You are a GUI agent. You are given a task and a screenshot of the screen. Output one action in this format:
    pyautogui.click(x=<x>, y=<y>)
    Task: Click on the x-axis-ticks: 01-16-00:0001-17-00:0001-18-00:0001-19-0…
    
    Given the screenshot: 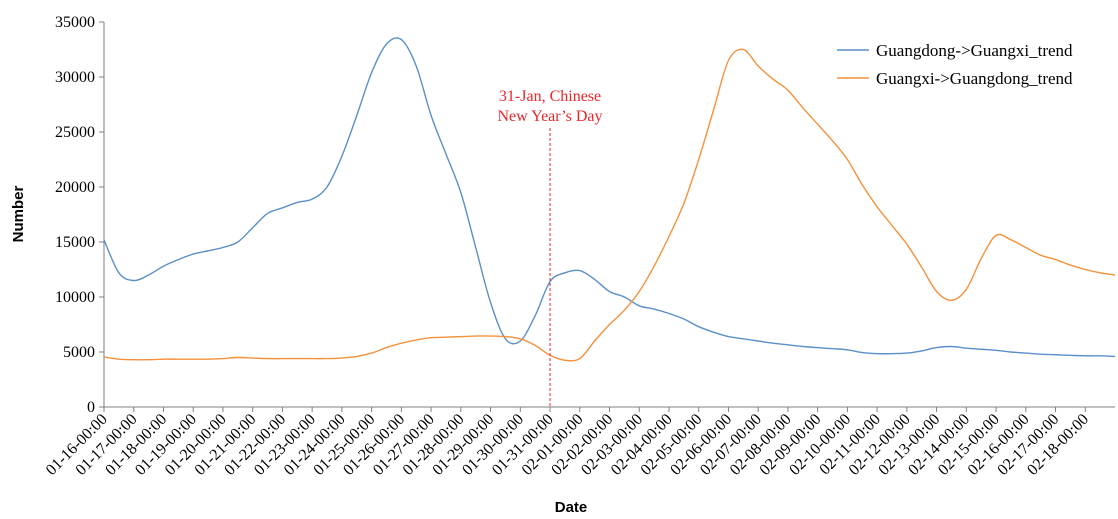 What is the action you would take?
    pyautogui.click(x=567, y=443)
    